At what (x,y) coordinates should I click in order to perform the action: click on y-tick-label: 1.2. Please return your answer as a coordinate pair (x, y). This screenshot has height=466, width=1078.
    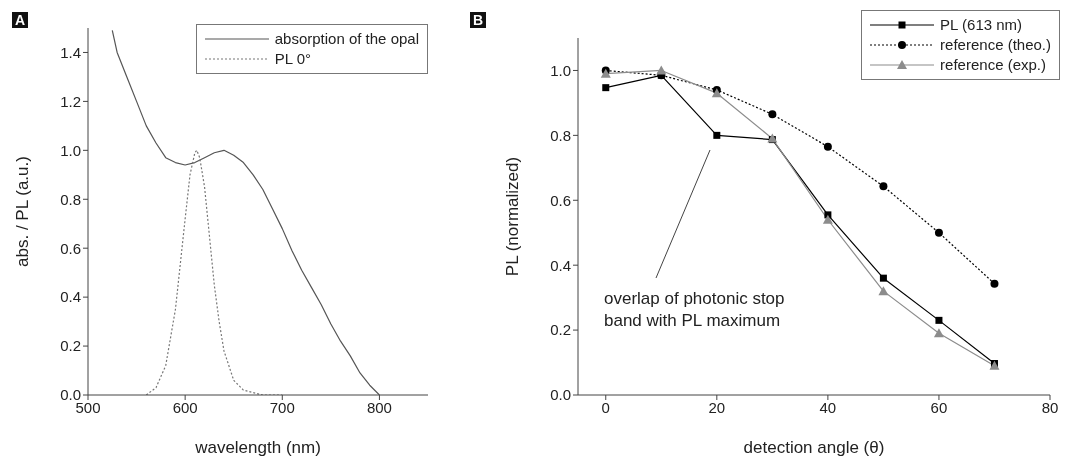
    Looking at the image, I should click on (70, 101).